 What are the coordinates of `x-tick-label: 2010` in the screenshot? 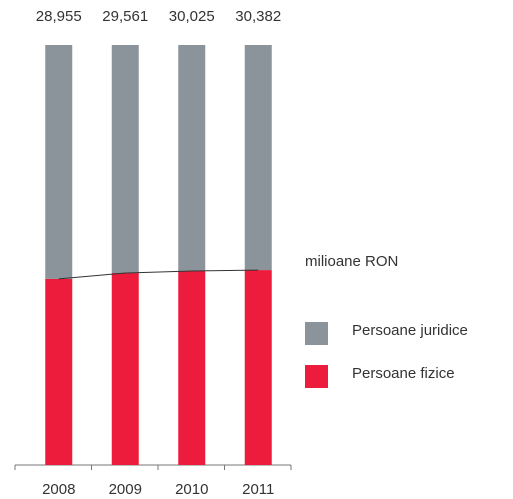 It's located at (191, 489).